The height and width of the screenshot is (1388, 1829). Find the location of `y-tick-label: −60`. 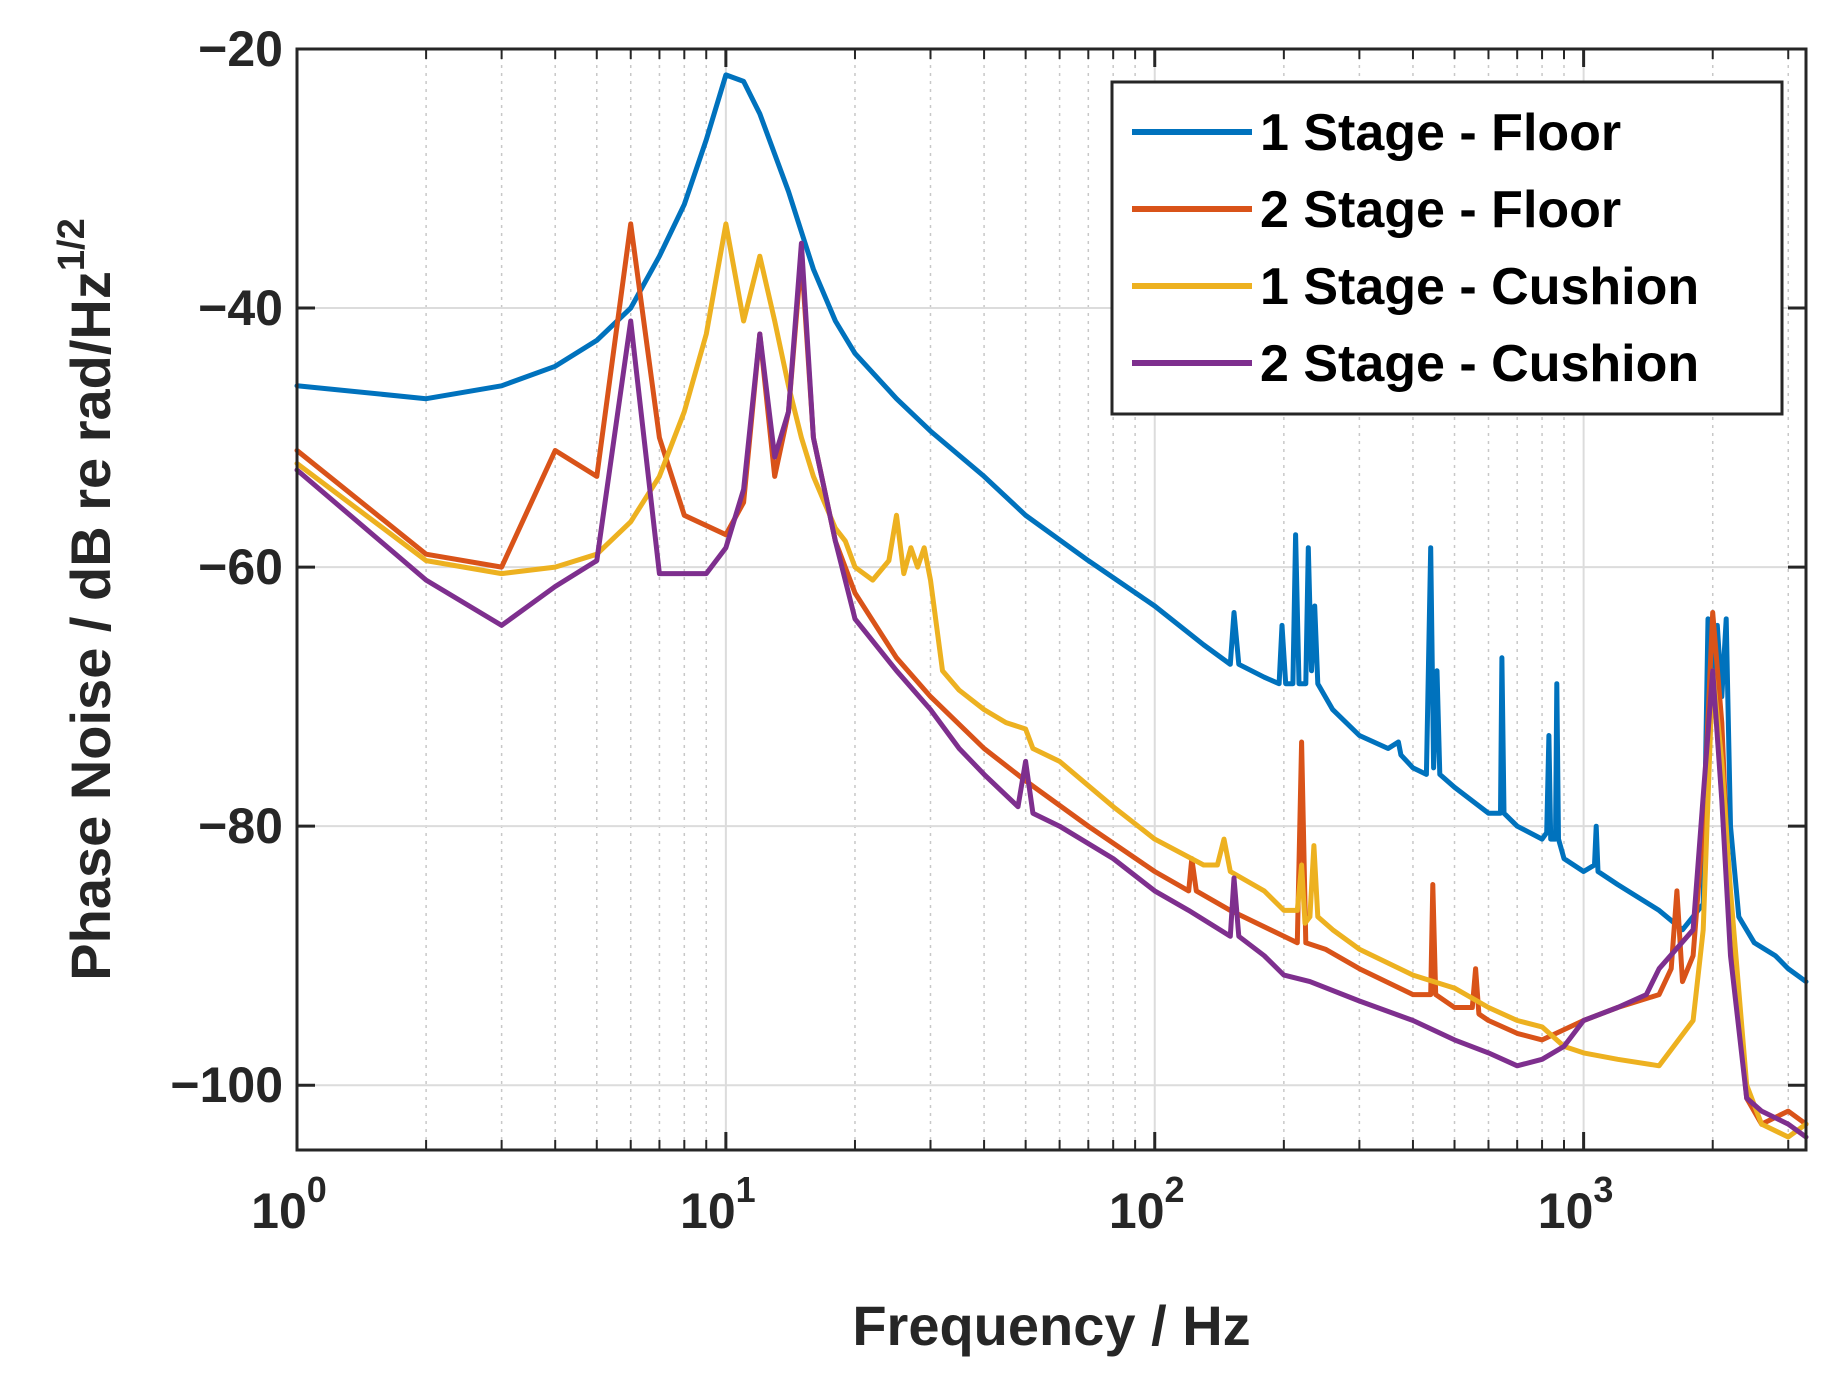

y-tick-label: −60 is located at coordinates (240, 567).